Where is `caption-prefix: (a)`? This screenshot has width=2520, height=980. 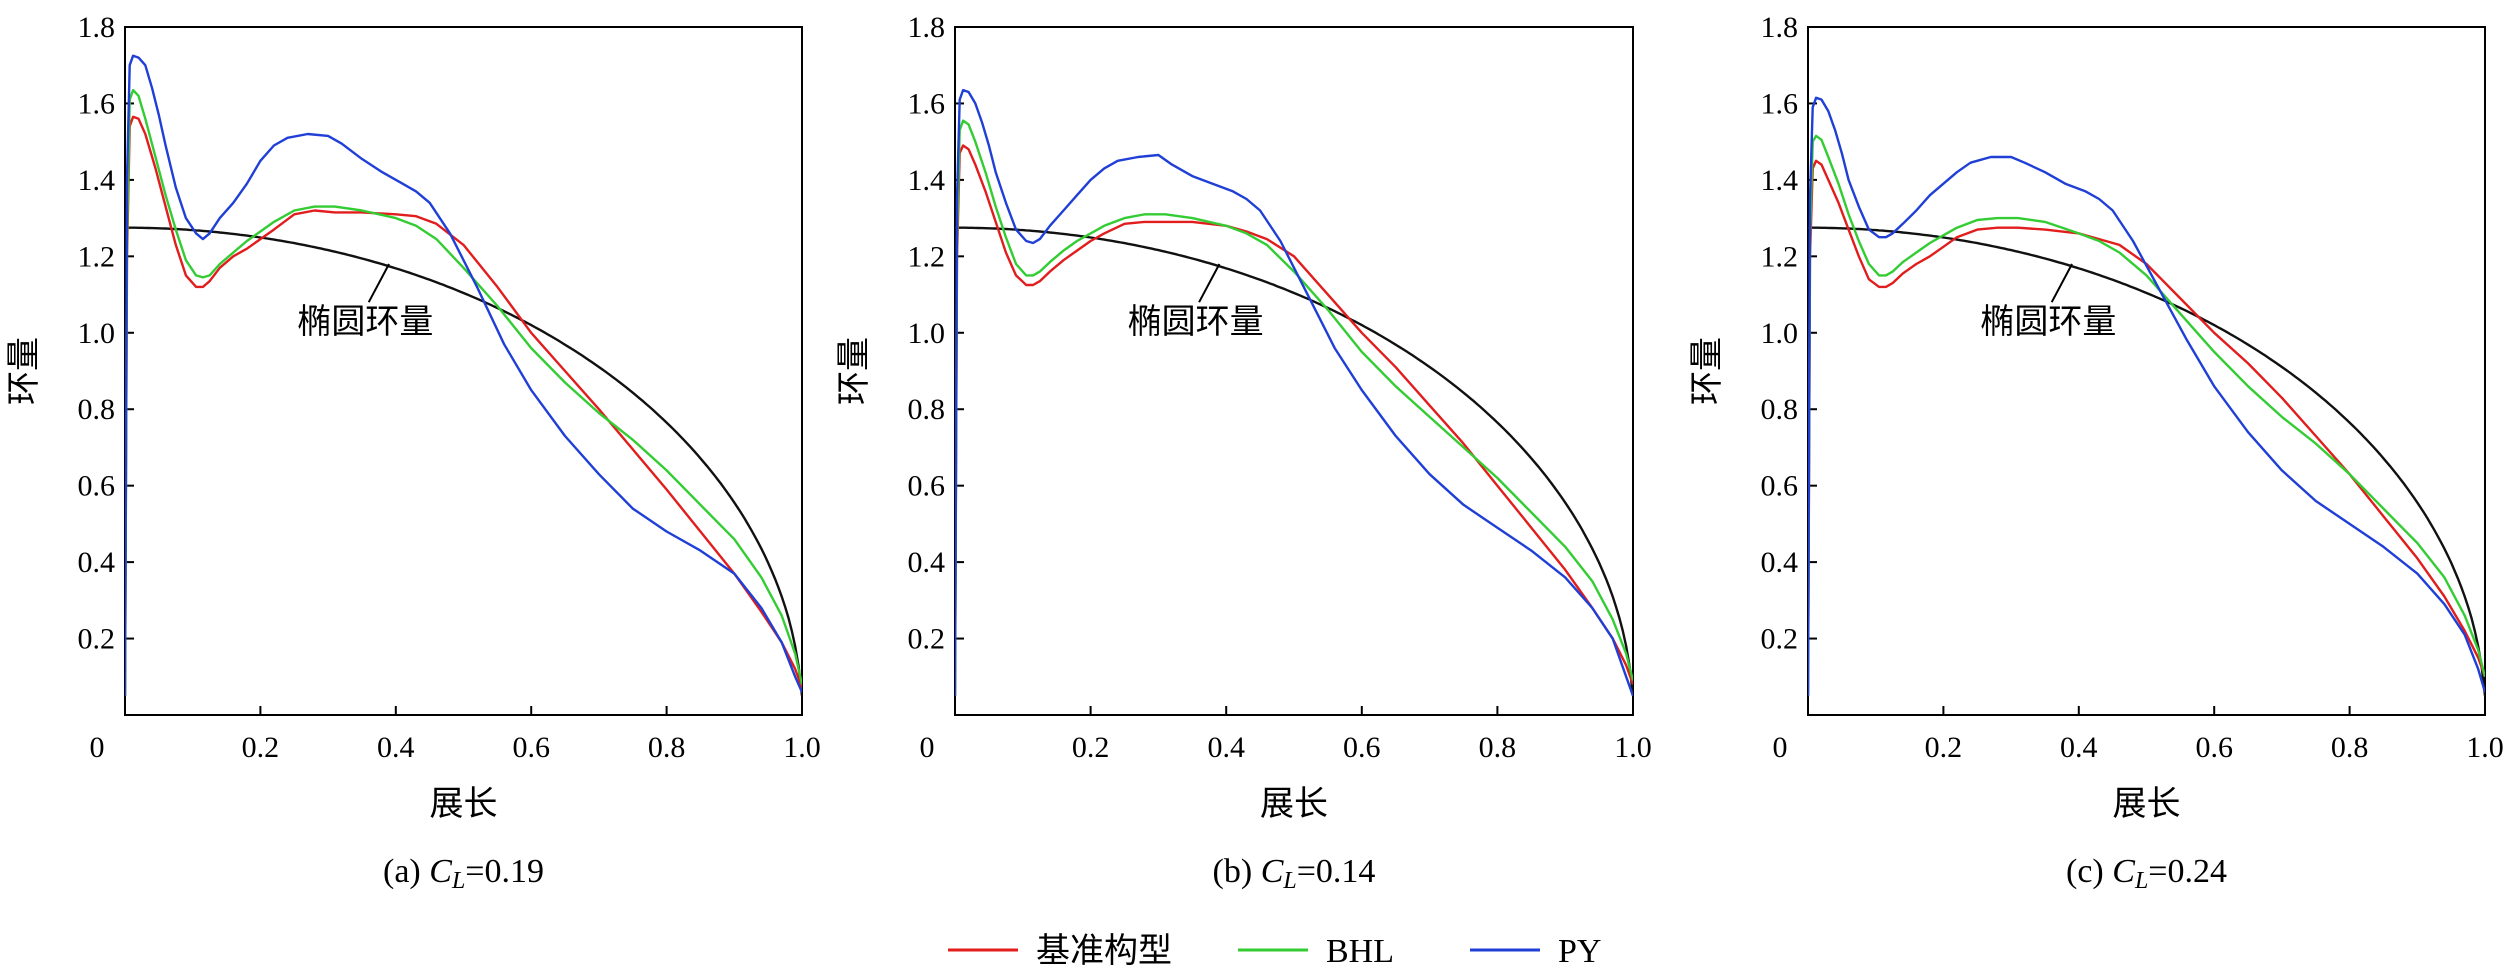
caption-prefix: (a) is located at coordinates (406, 871).